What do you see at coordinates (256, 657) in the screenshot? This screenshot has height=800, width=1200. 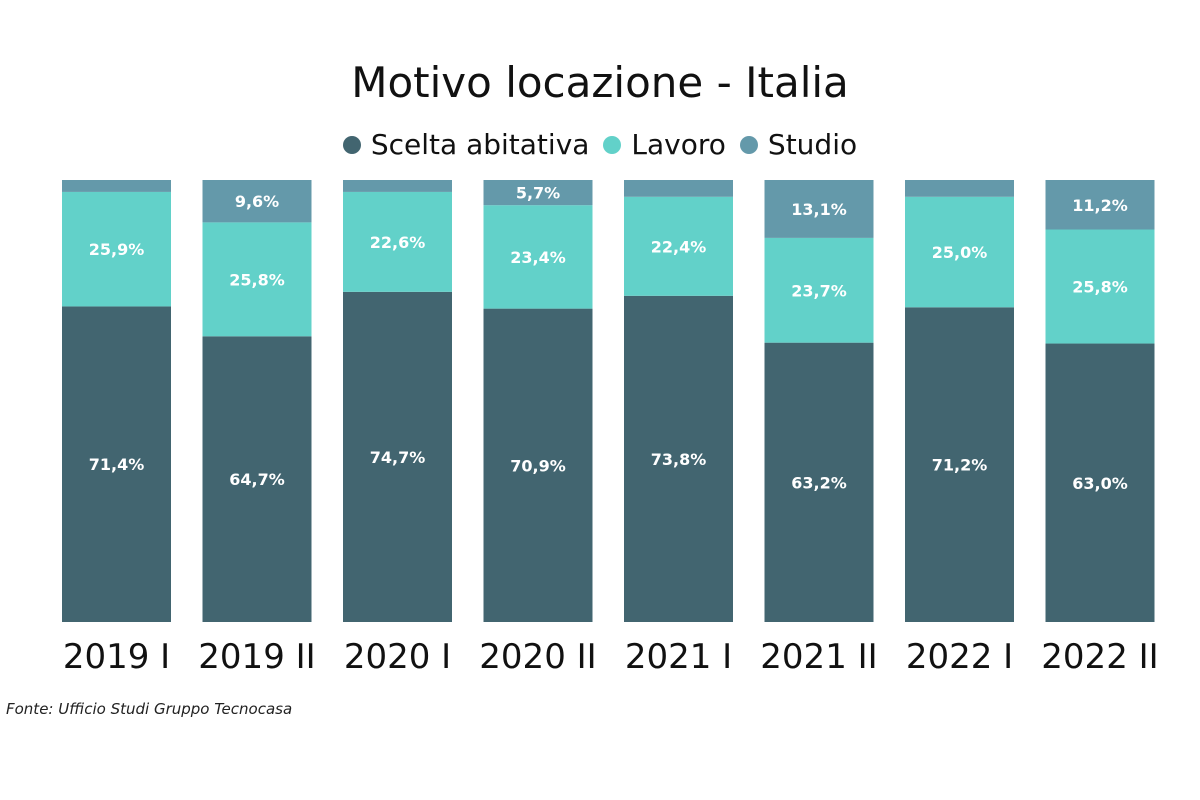 I see `x-tick-label: 2019 II` at bounding box center [256, 657].